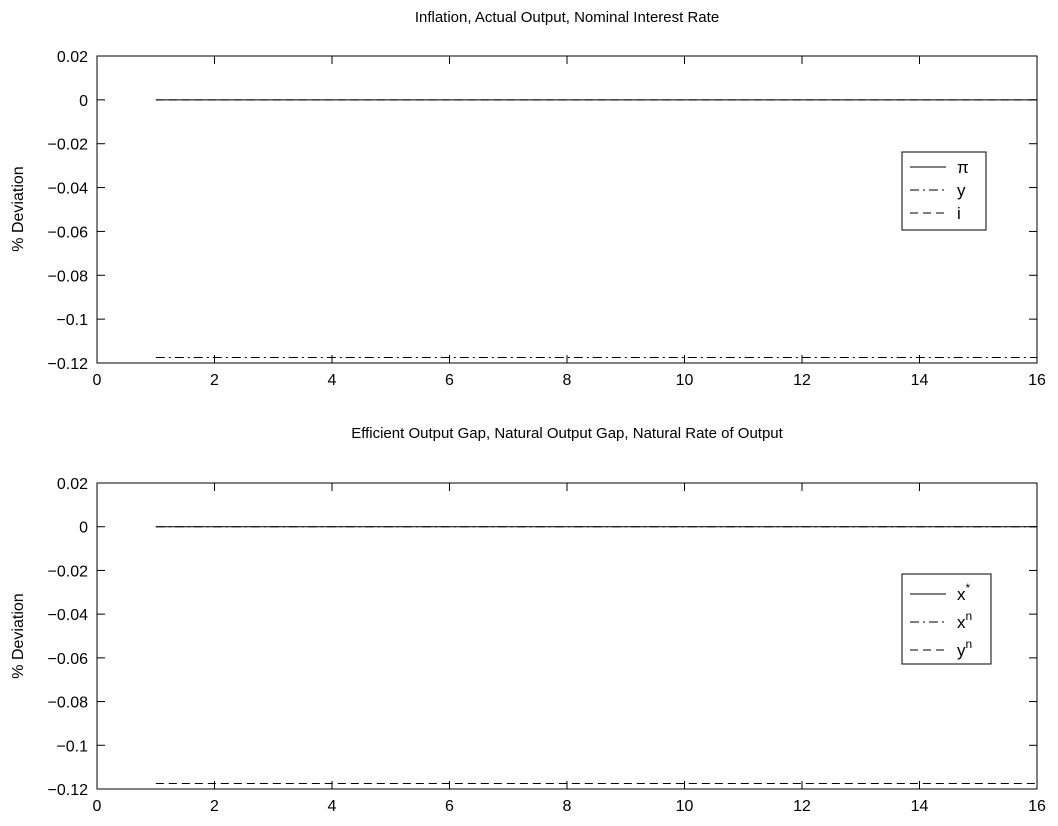  What do you see at coordinates (968, 588) in the screenshot?
I see `legend-label-superscript: *` at bounding box center [968, 588].